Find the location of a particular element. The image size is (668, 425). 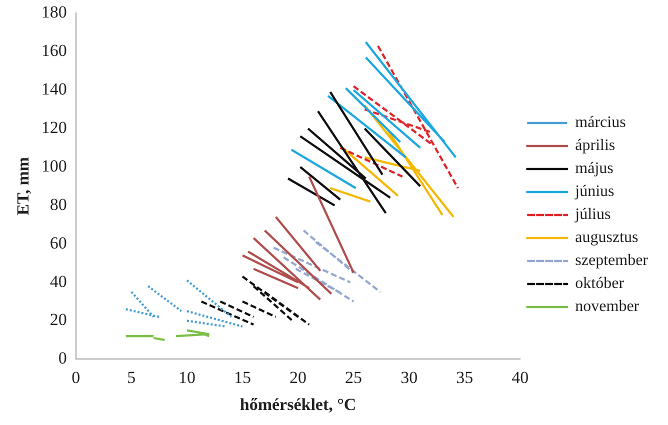

x-tick-label: 5 is located at coordinates (131, 377).